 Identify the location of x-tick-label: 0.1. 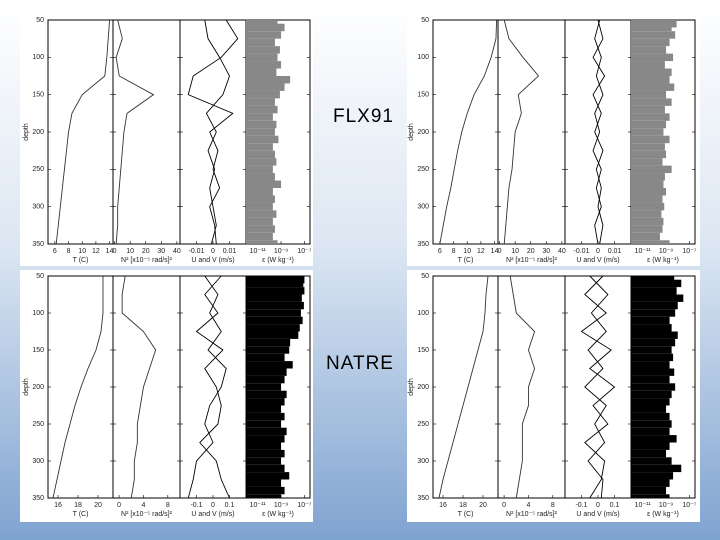
(230, 505).